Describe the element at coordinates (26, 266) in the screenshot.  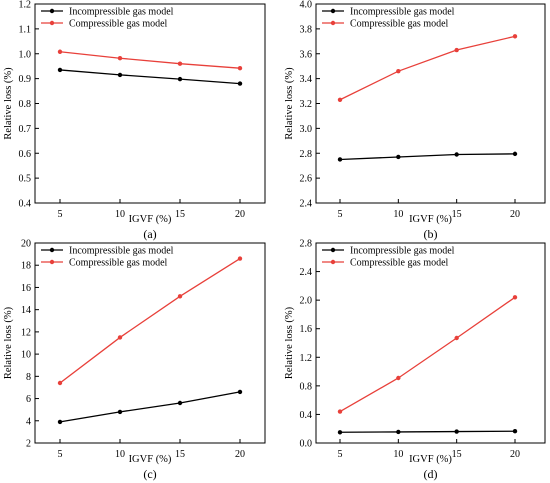
I see `y-tick-label: 18` at that location.